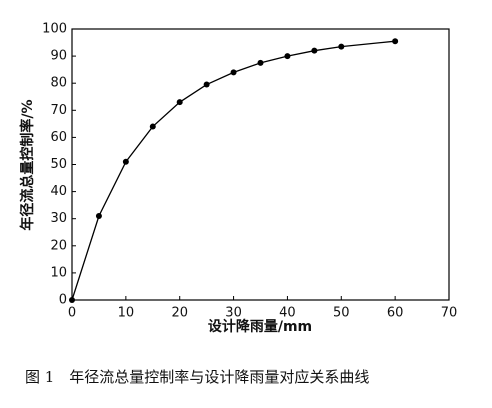 Image resolution: width=492 pixels, height=408 pixels. What do you see at coordinates (58, 83) in the screenshot?
I see `y-tick-label: 80` at bounding box center [58, 83].